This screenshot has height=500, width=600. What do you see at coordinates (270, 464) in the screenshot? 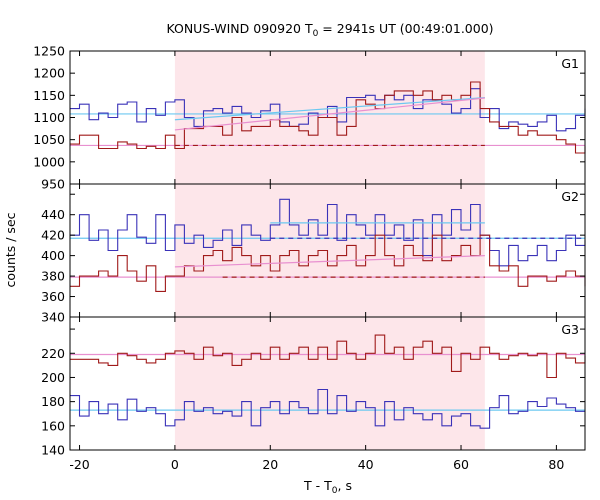
I see `x-tick-label: 20` at bounding box center [270, 464].